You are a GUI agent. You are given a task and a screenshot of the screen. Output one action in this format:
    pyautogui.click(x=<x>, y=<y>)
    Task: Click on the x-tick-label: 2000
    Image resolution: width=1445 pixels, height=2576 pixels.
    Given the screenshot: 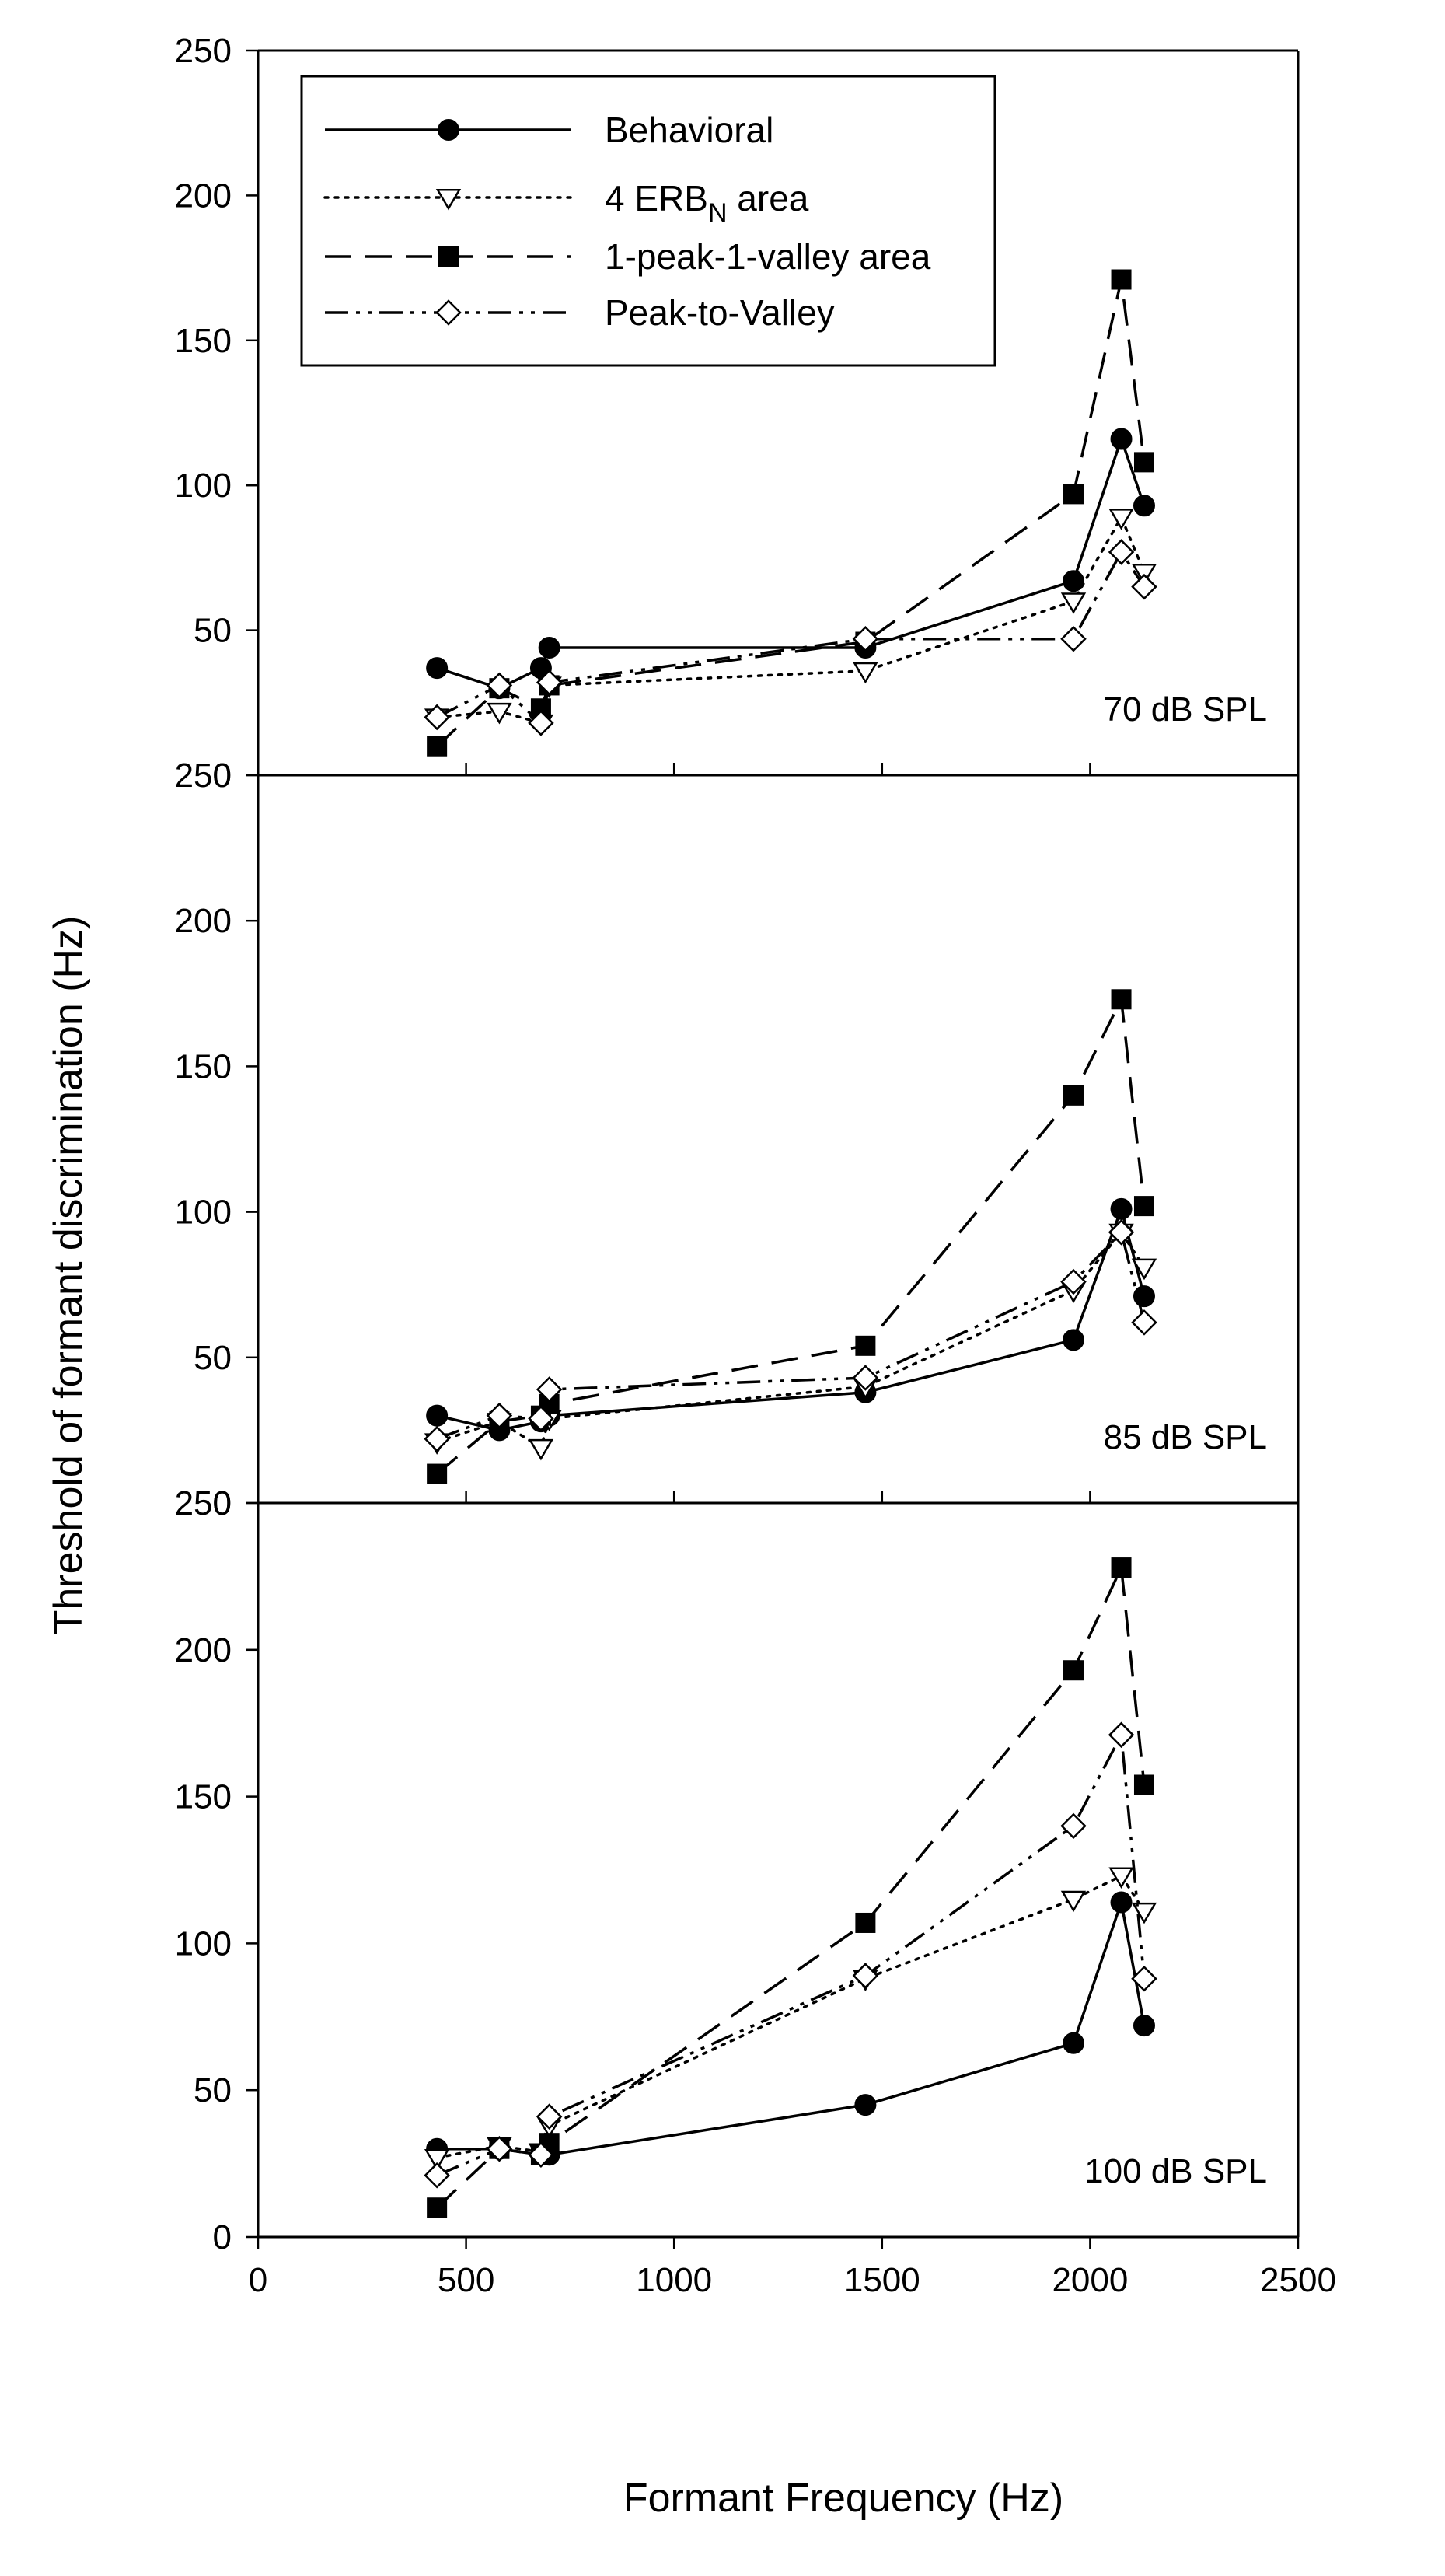 What is the action you would take?
    pyautogui.click(x=1090, y=2280)
    